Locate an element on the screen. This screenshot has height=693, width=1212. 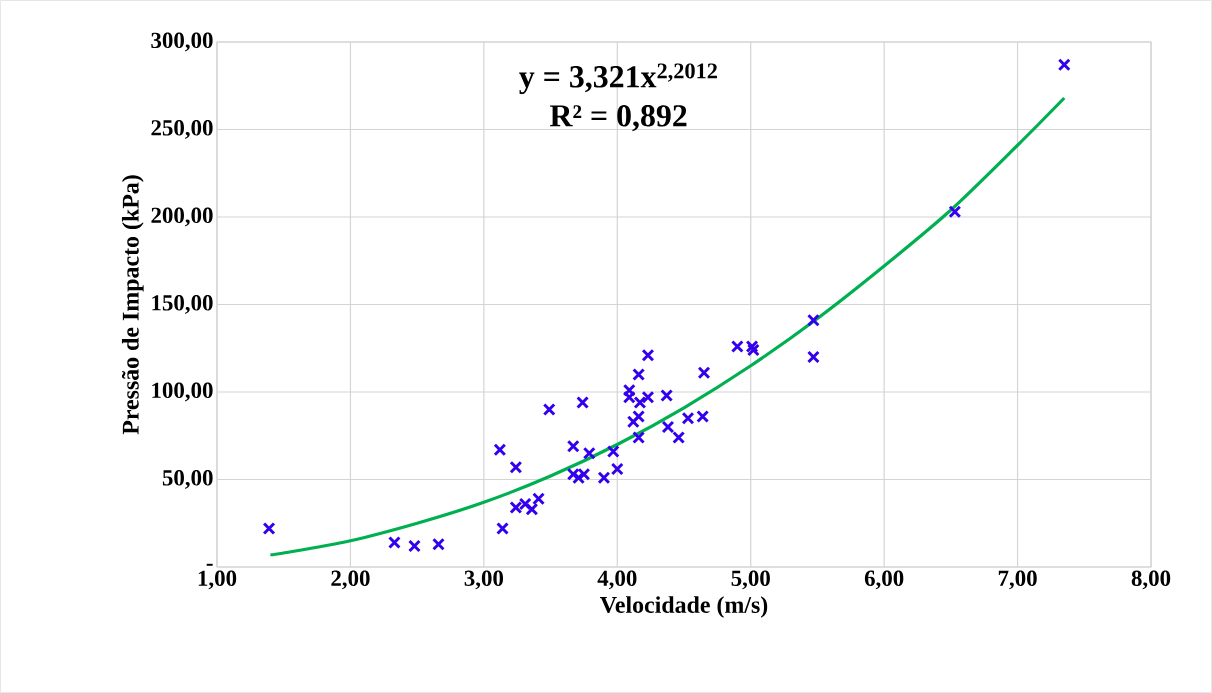
y-tick-label: 100,00 is located at coordinates (182, 392).